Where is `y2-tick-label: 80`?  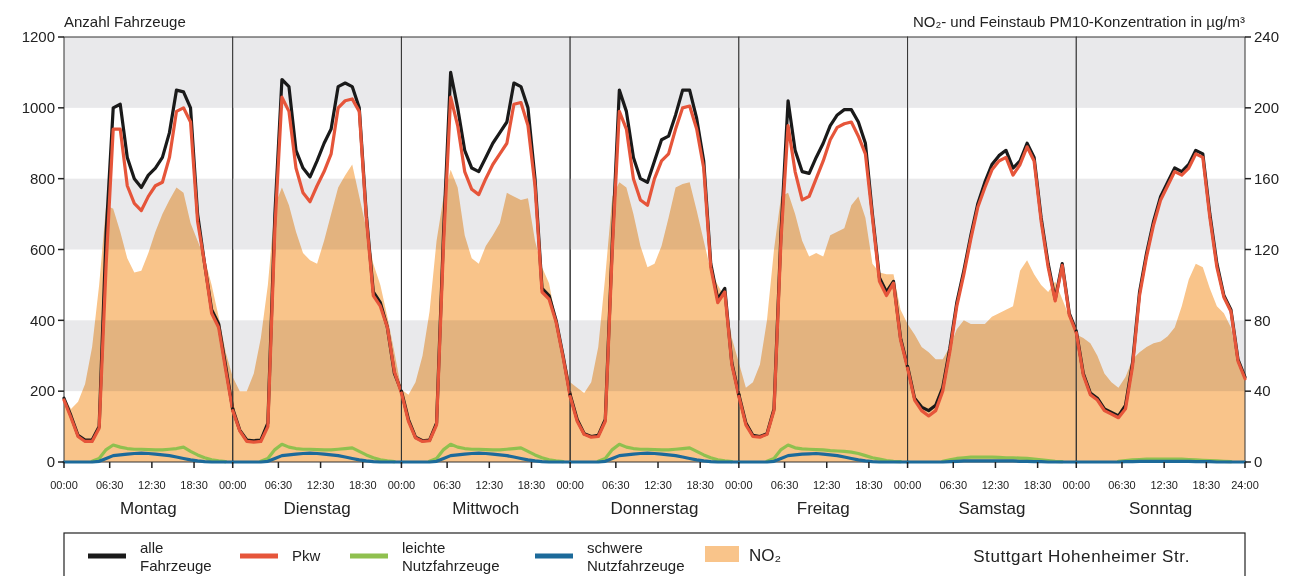
y2-tick-label: 80 is located at coordinates (1262, 320).